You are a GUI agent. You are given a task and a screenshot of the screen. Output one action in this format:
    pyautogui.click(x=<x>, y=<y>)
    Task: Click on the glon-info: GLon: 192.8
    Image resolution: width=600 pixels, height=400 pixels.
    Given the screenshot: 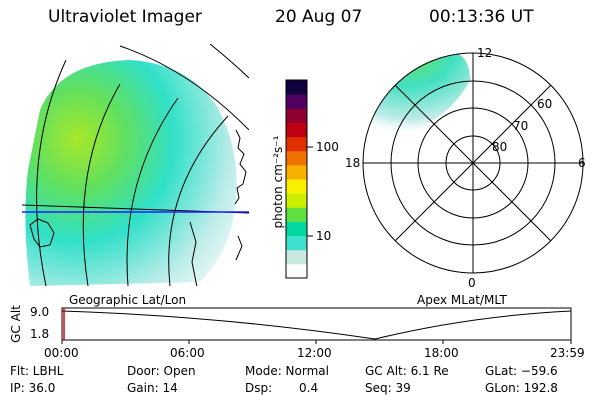 What is the action you would take?
    pyautogui.click(x=521, y=388)
    